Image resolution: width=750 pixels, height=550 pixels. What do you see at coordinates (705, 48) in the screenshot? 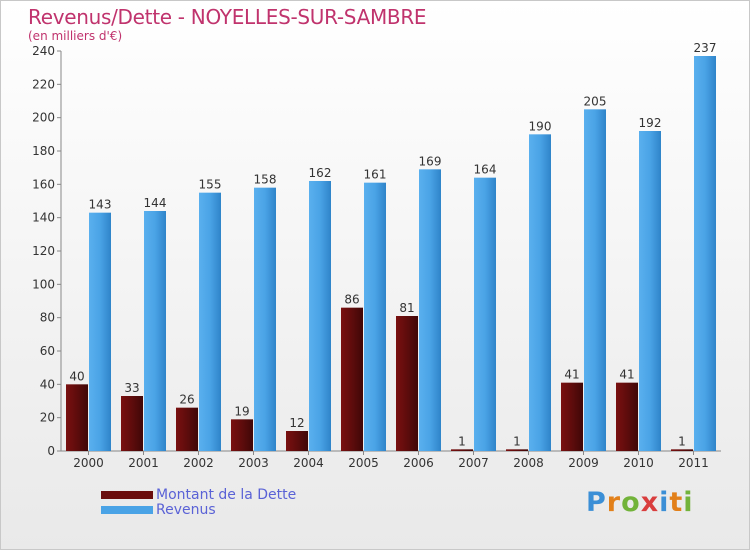
I see `data-label-revenus: 237` at bounding box center [705, 48].